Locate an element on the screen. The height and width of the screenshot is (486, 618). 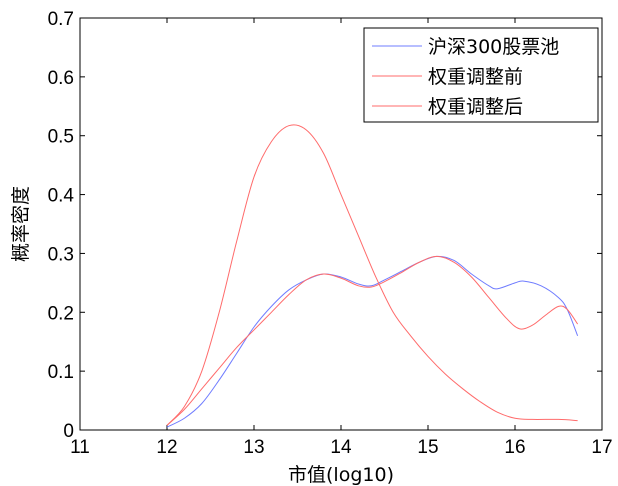
y-tick-label-0: 0 is located at coordinates (68, 431).